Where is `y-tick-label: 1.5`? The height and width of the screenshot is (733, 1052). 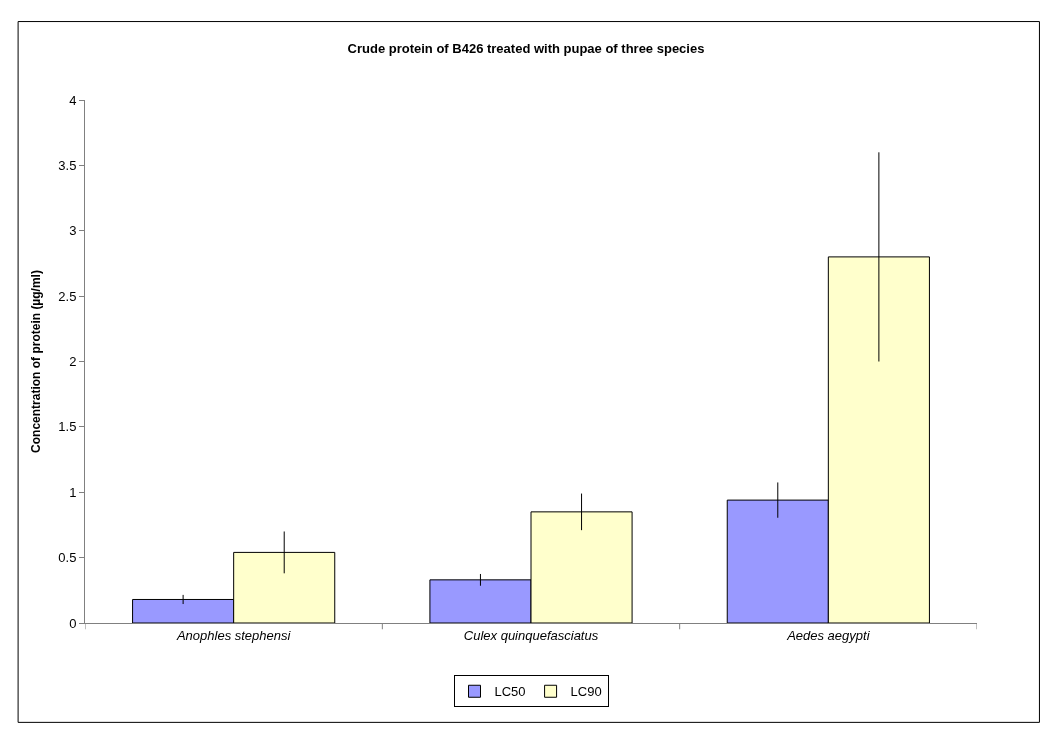 y-tick-label: 1.5 is located at coordinates (67, 427).